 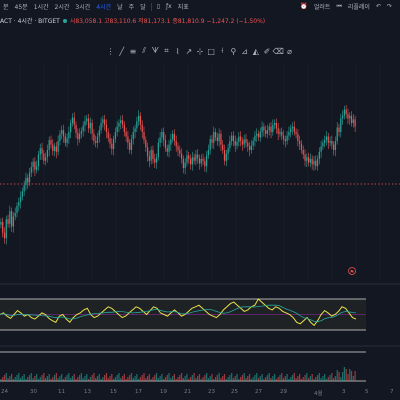 I want to click on text-icon: ⊹, so click(x=200, y=51).